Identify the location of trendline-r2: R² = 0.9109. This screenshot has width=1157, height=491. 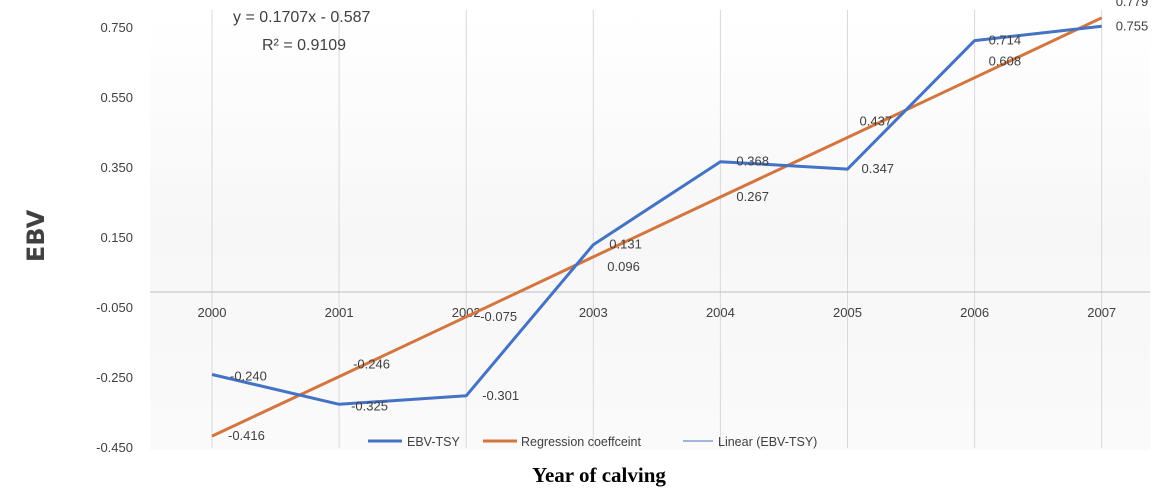
(304, 45).